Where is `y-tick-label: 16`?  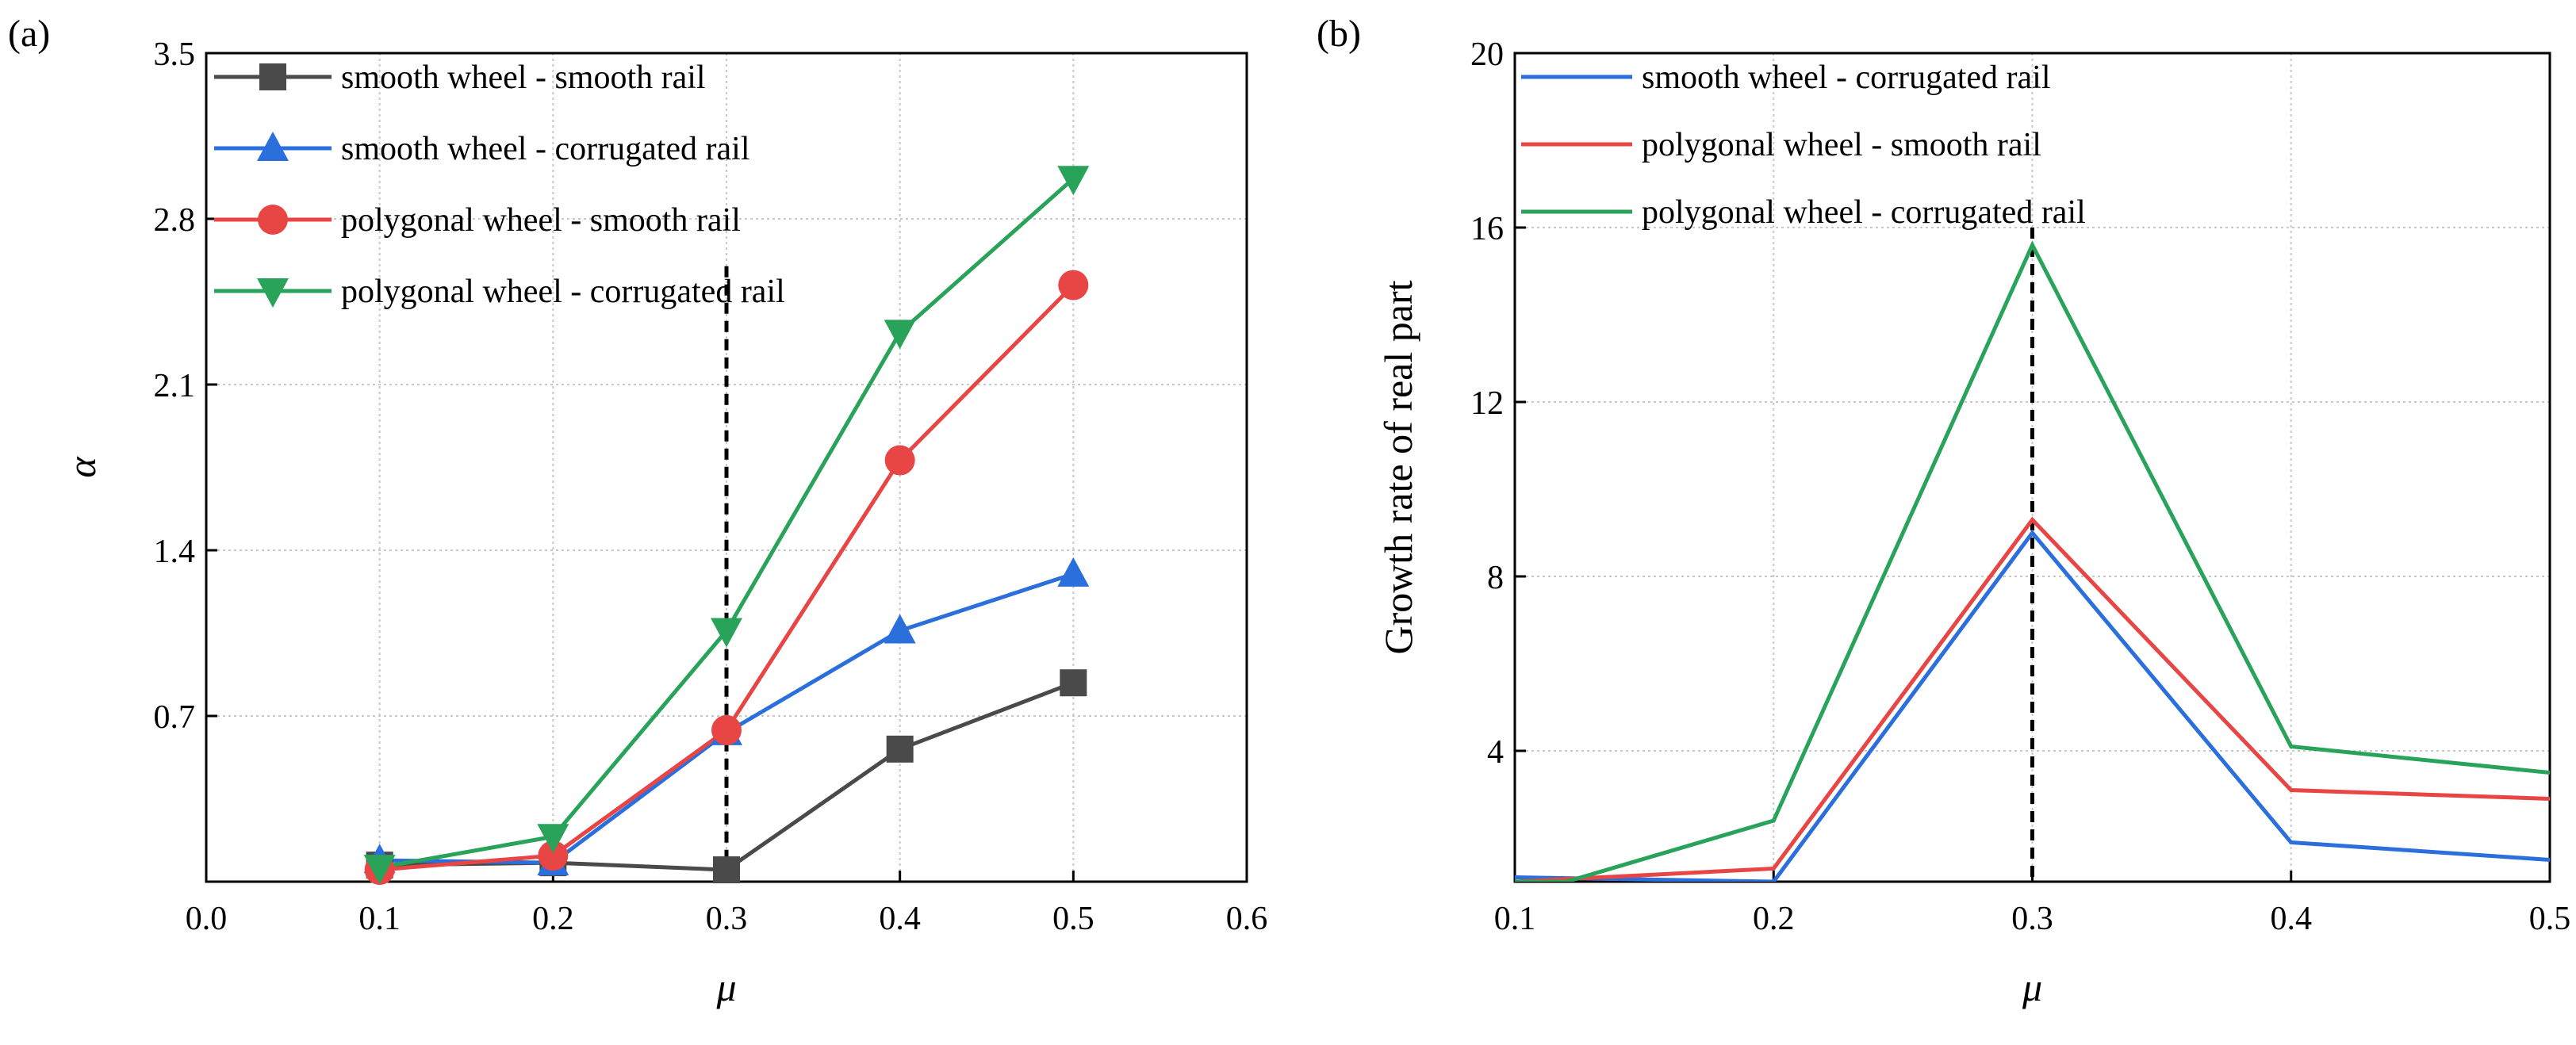
y-tick-label: 16 is located at coordinates (1487, 229).